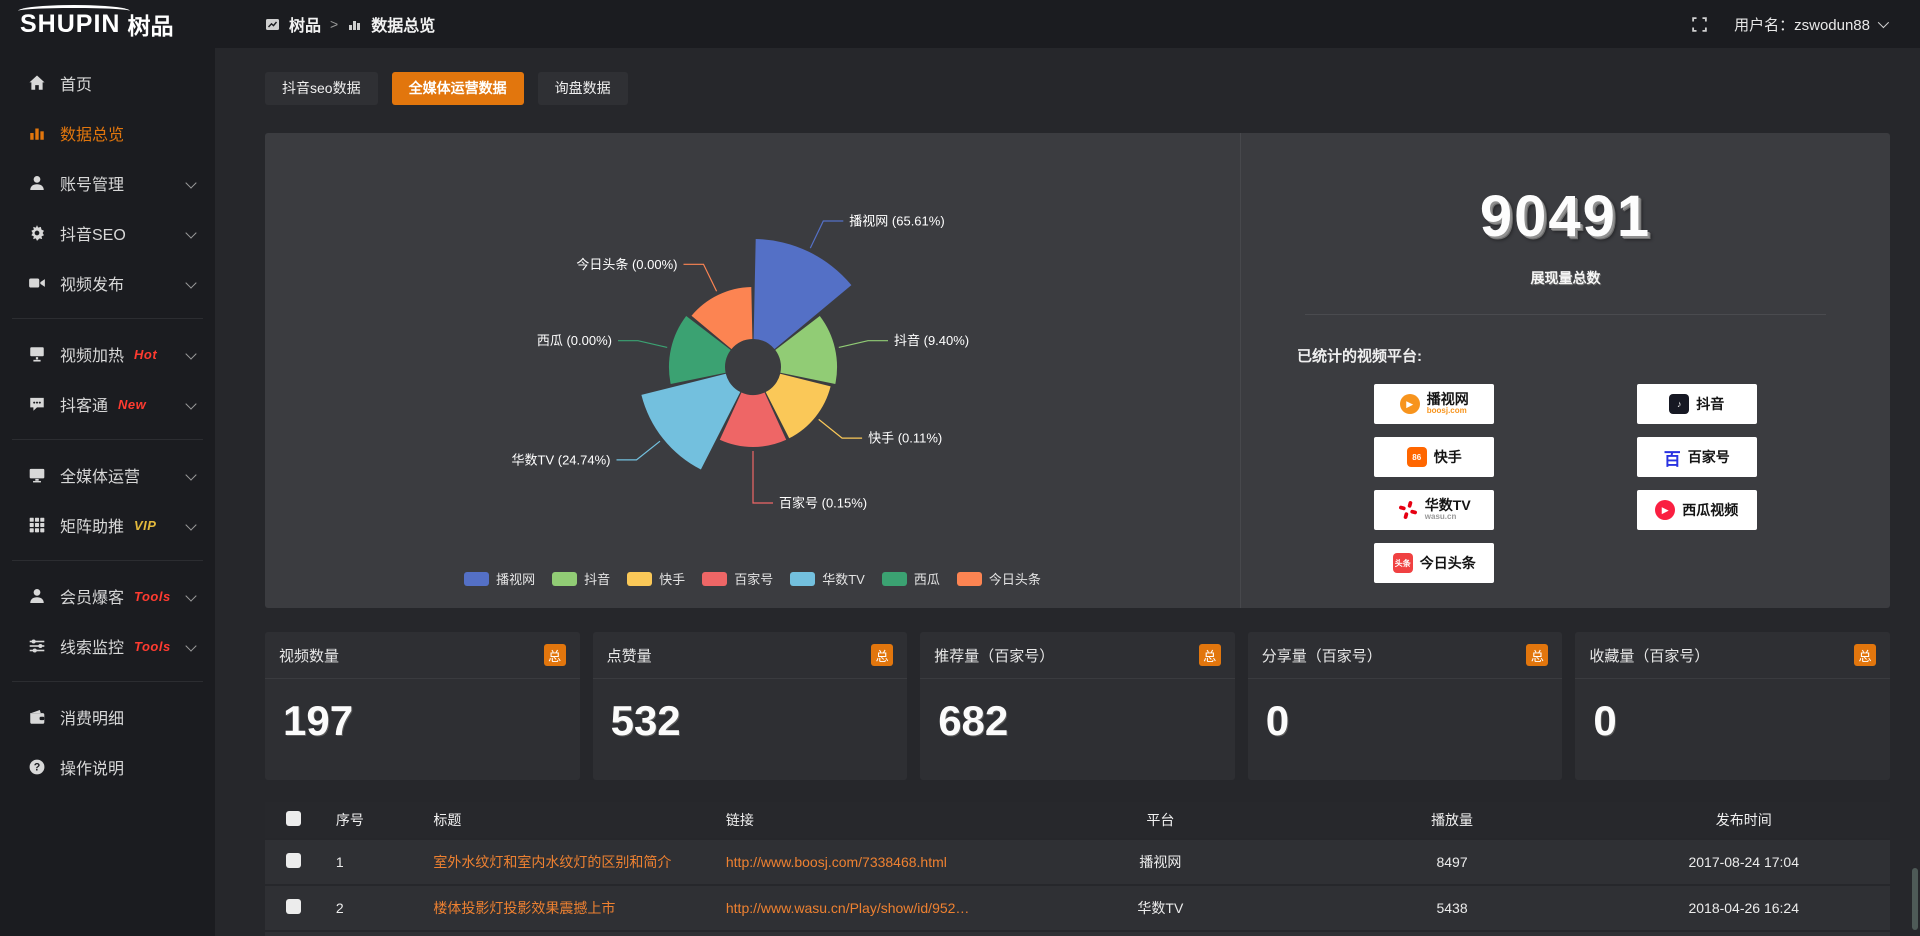 This screenshot has height=936, width=1920. Describe the element at coordinates (370, 820) in the screenshot. I see `column-header-0: 序号` at that location.